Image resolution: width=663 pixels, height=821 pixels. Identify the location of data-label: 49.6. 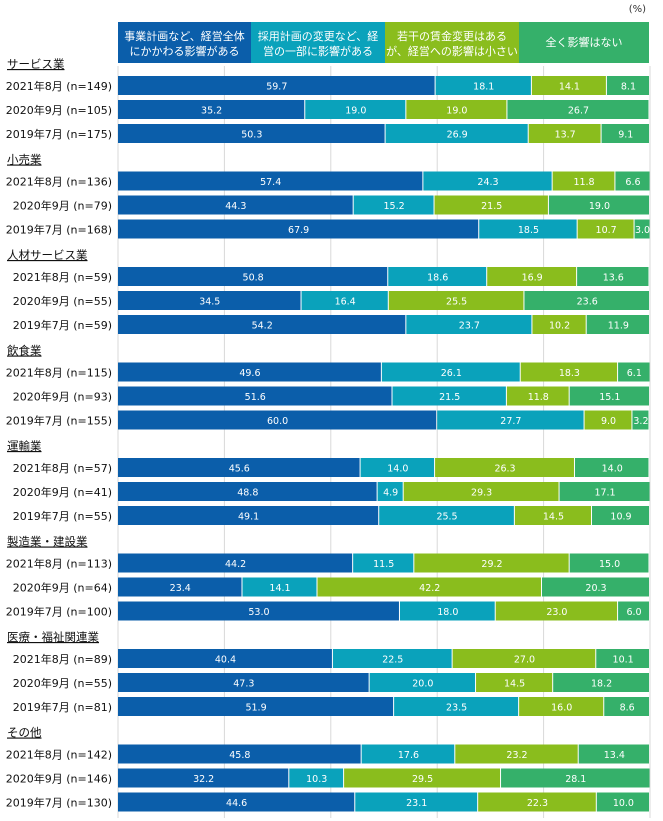
(249, 373).